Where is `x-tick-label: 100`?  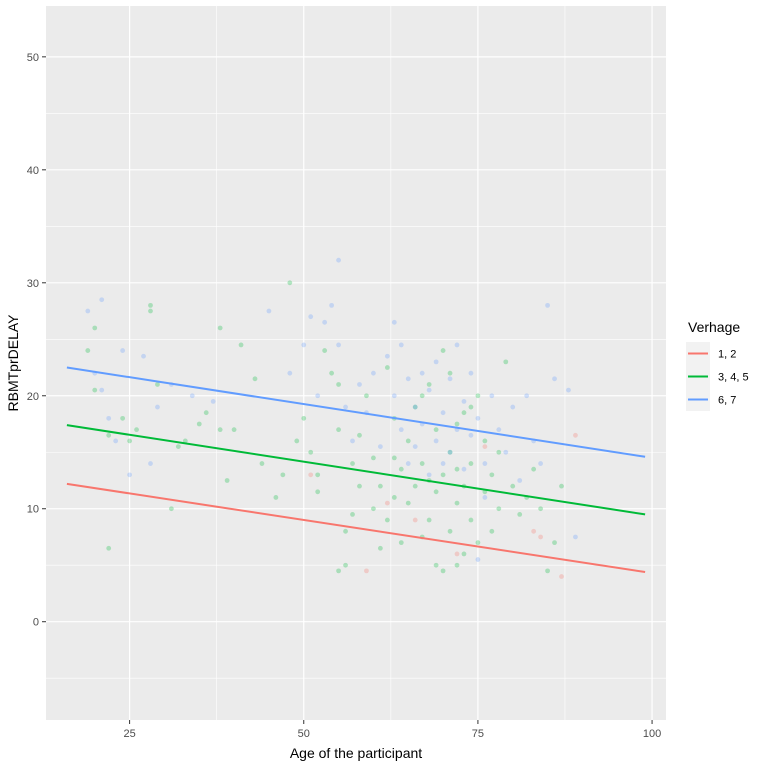
x-tick-label: 100 is located at coordinates (652, 734).